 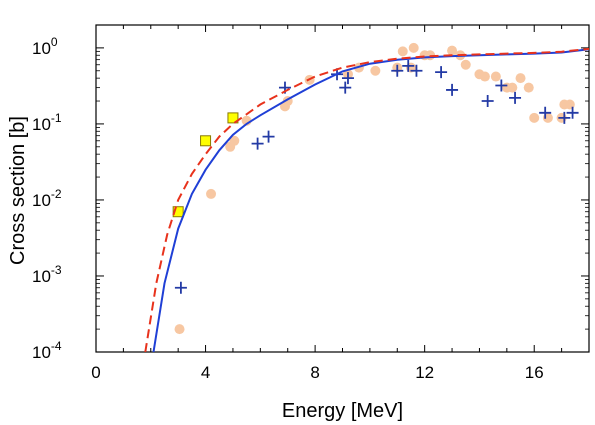 What do you see at coordinates (314, 372) in the screenshot?
I see `x-tick-label: 8` at bounding box center [314, 372].